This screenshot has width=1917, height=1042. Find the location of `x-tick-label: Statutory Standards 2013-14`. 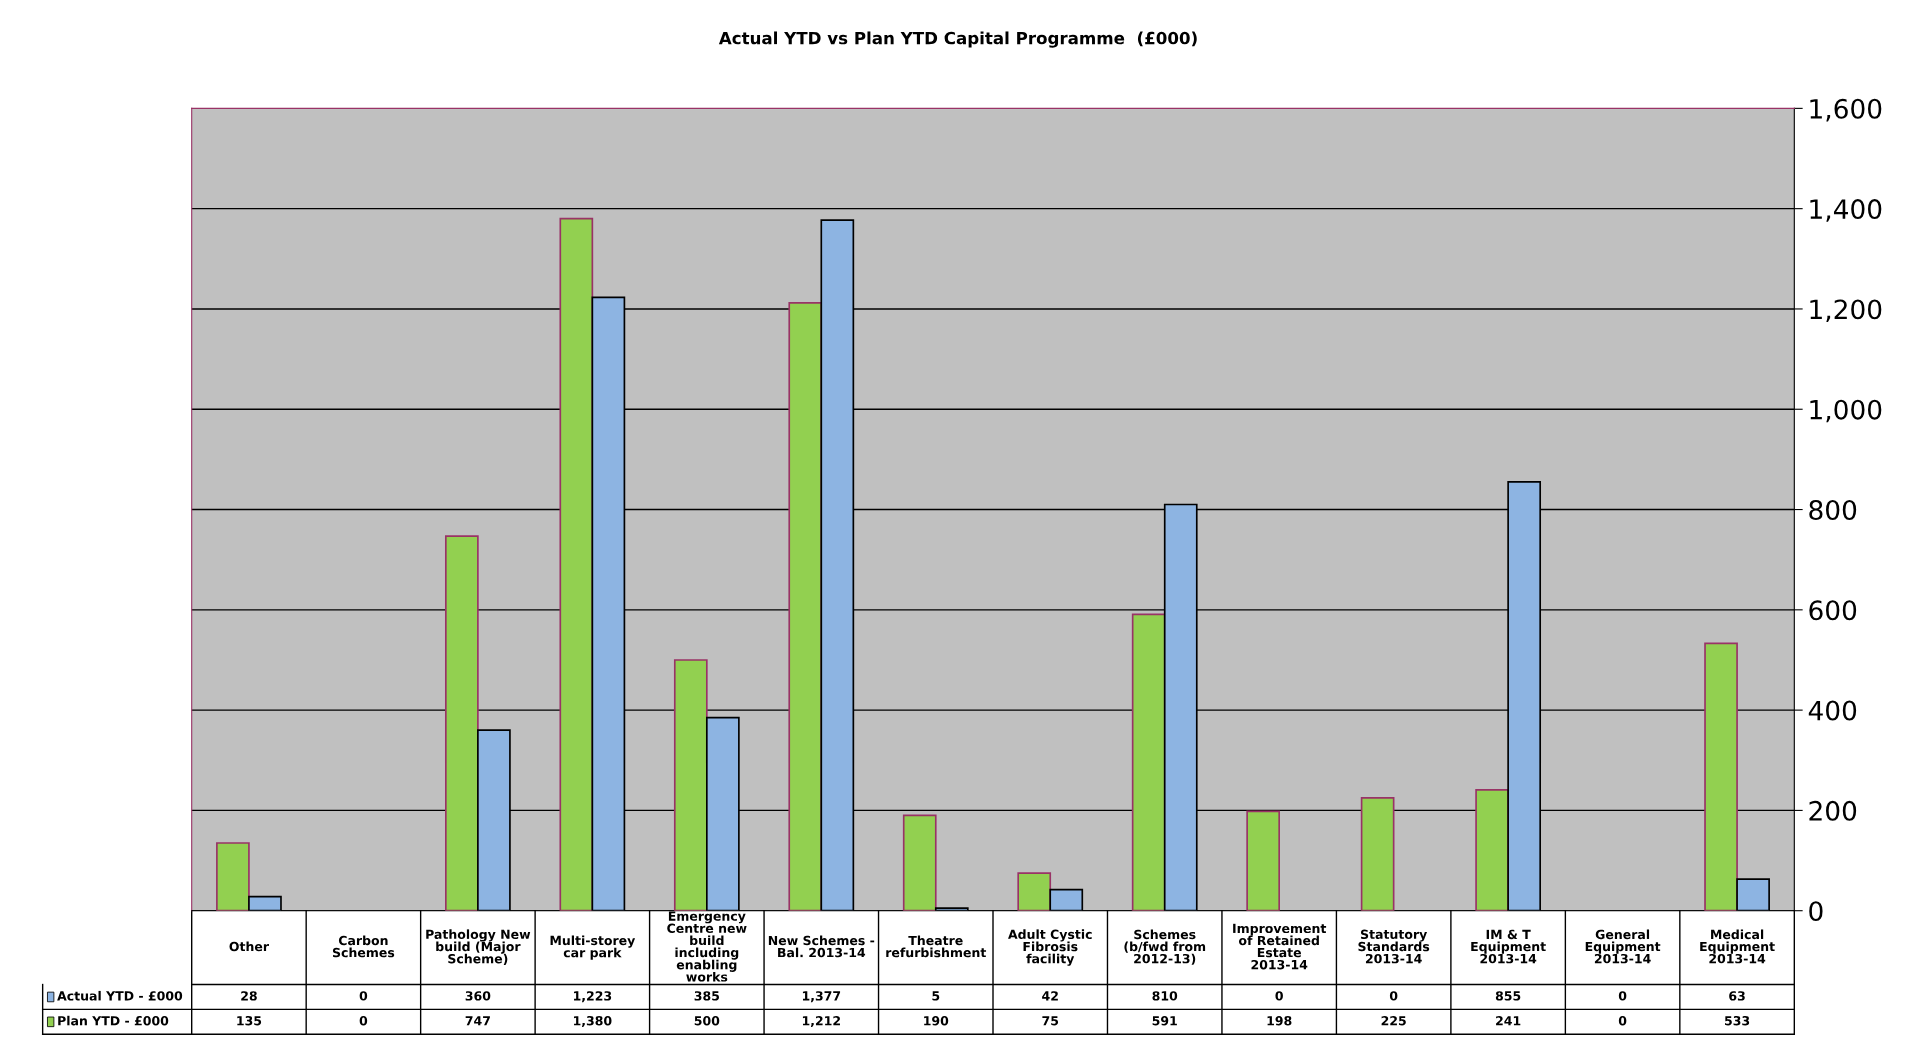

x-tick-label: Statutory Standards 2013-14 is located at coordinates (1394, 946).